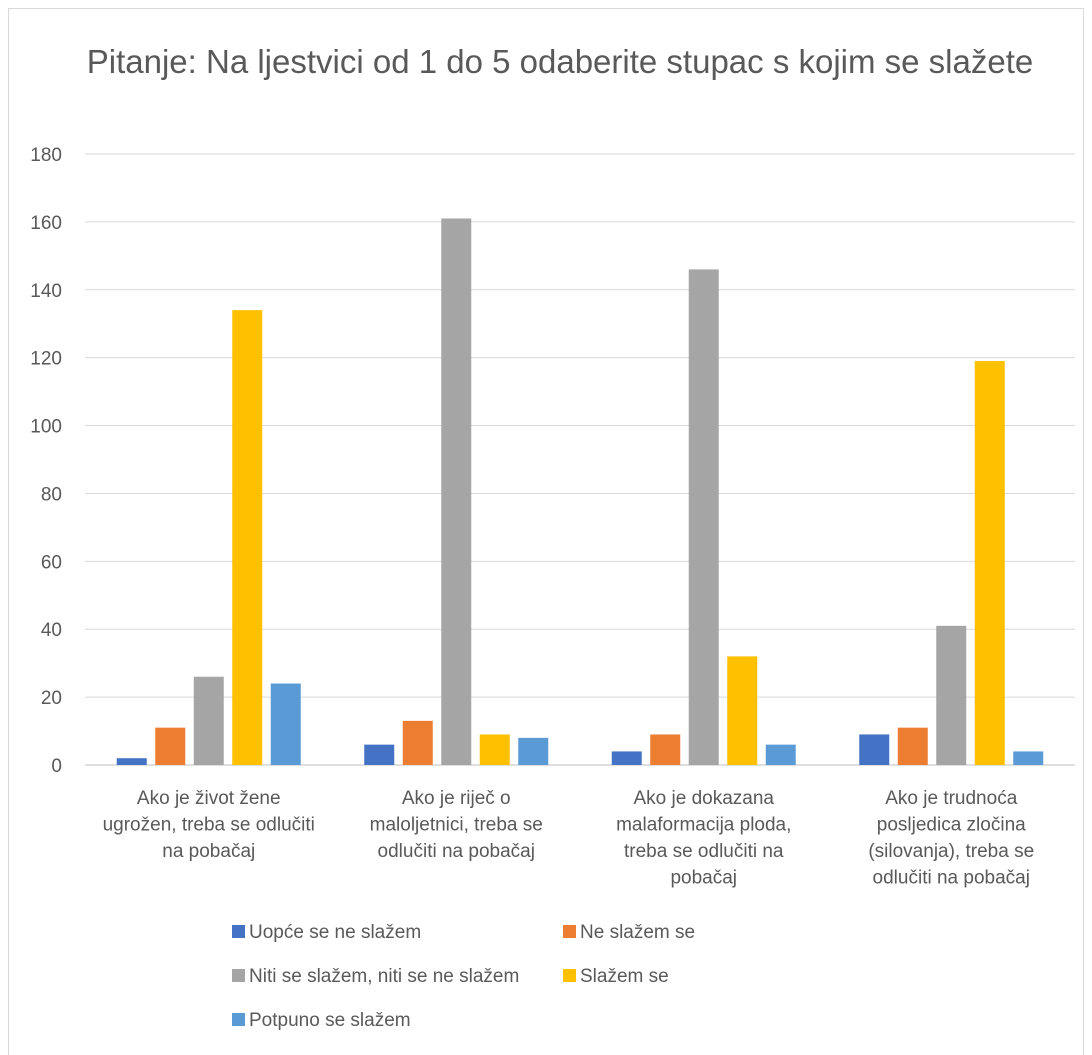 This screenshot has width=1092, height=1055. Describe the element at coordinates (51, 494) in the screenshot. I see `y-tick-label: 80` at that location.